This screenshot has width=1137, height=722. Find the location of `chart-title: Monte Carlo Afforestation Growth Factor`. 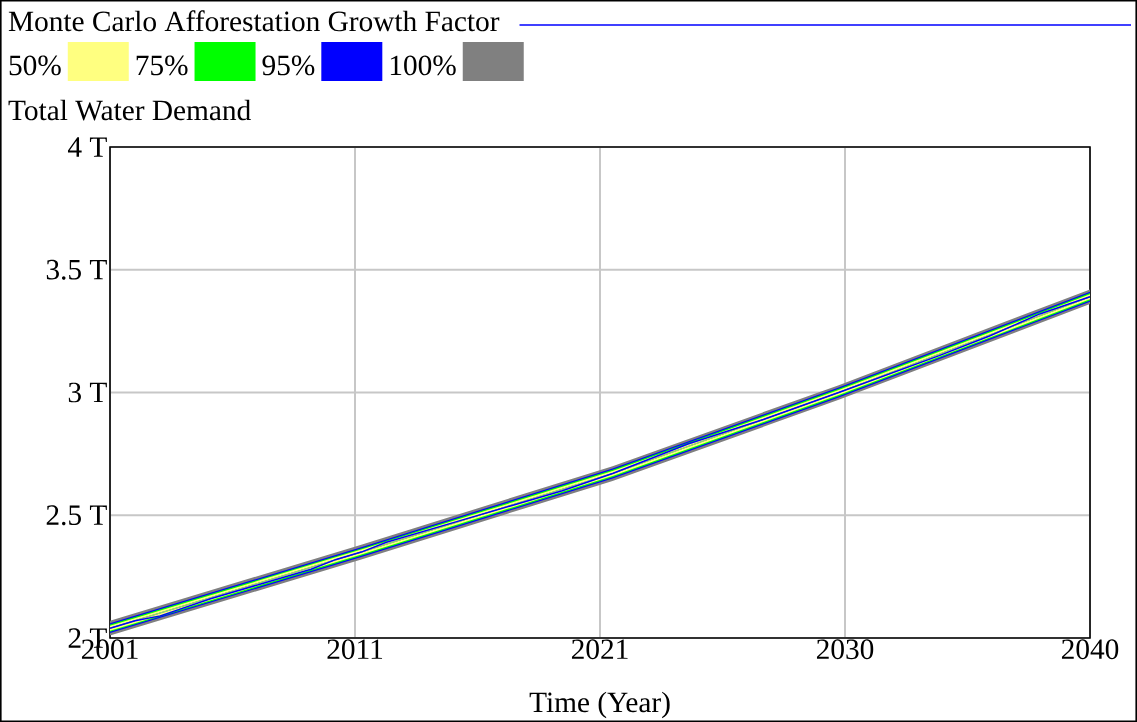

chart-title: Monte Carlo Afforestation Growth Factor is located at coordinates (254, 21).